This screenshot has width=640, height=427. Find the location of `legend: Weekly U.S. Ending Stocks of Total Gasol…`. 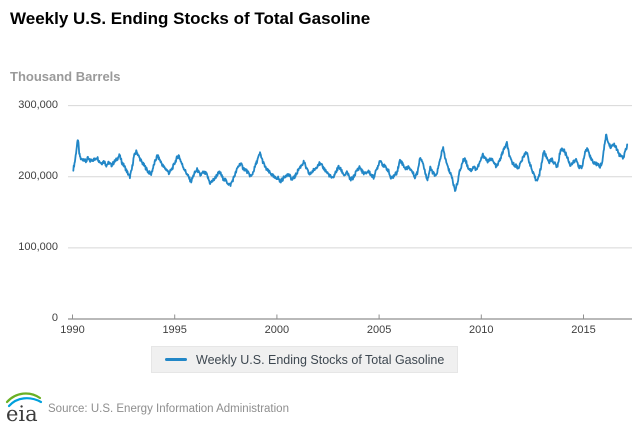

legend: Weekly U.S. Ending Stocks of Total Gasol… is located at coordinates (305, 359).